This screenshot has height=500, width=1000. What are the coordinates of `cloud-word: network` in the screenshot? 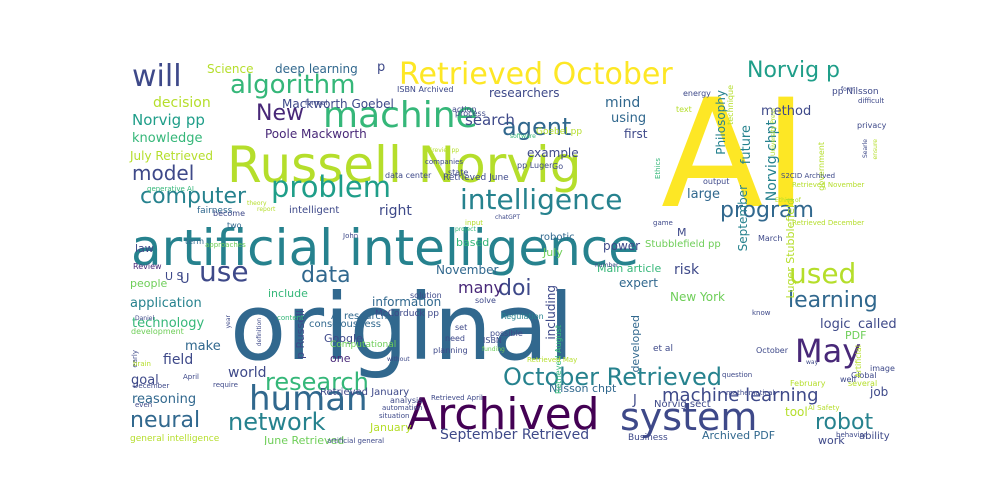 It's located at (277, 422).